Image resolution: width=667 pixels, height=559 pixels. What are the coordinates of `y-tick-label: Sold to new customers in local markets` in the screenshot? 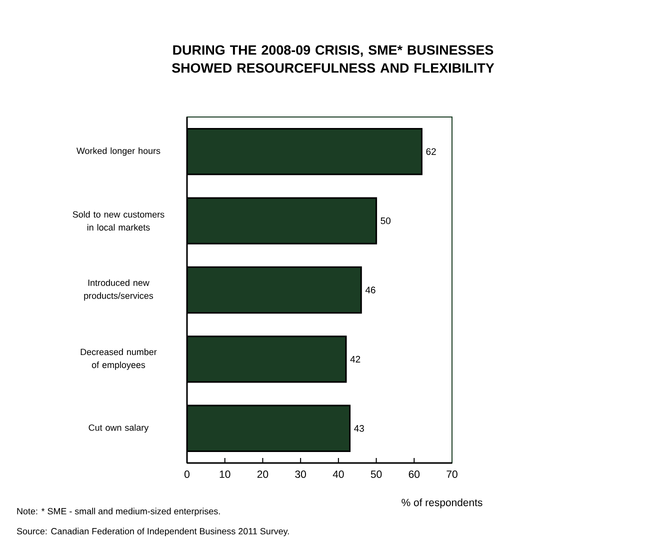 It's located at (118, 221).